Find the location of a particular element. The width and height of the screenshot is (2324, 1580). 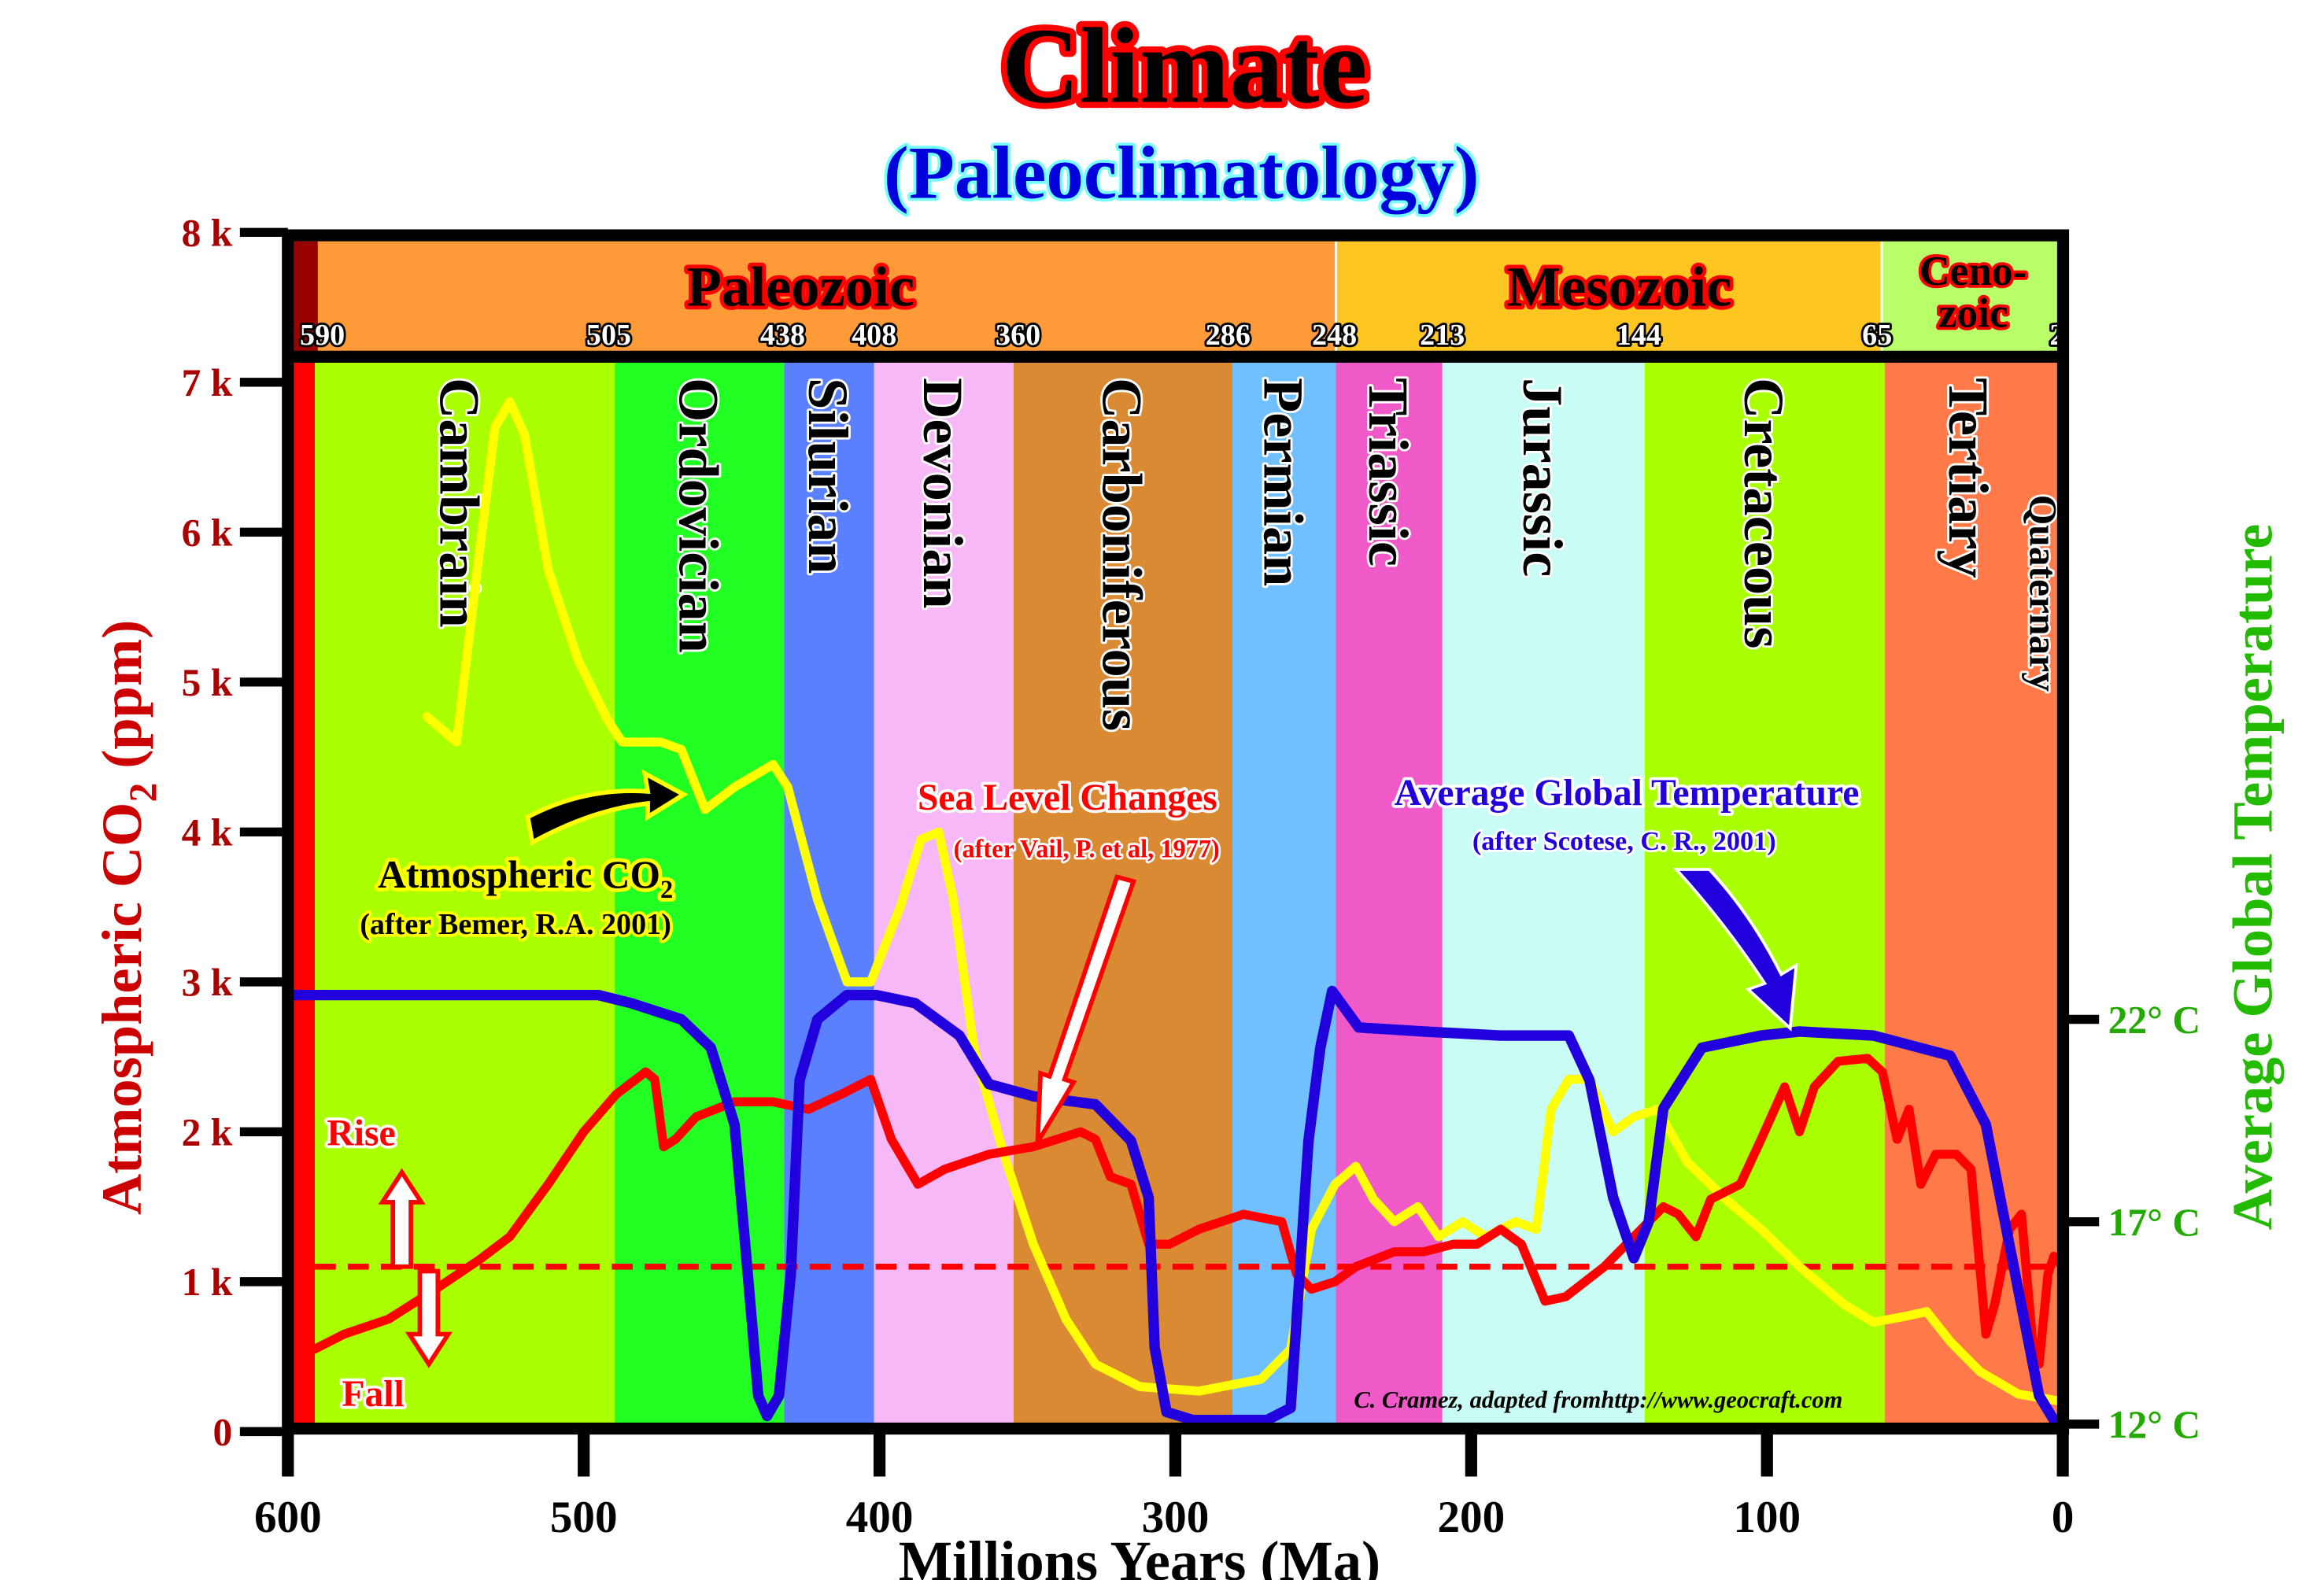

period-label: Permian is located at coordinates (1283, 482).